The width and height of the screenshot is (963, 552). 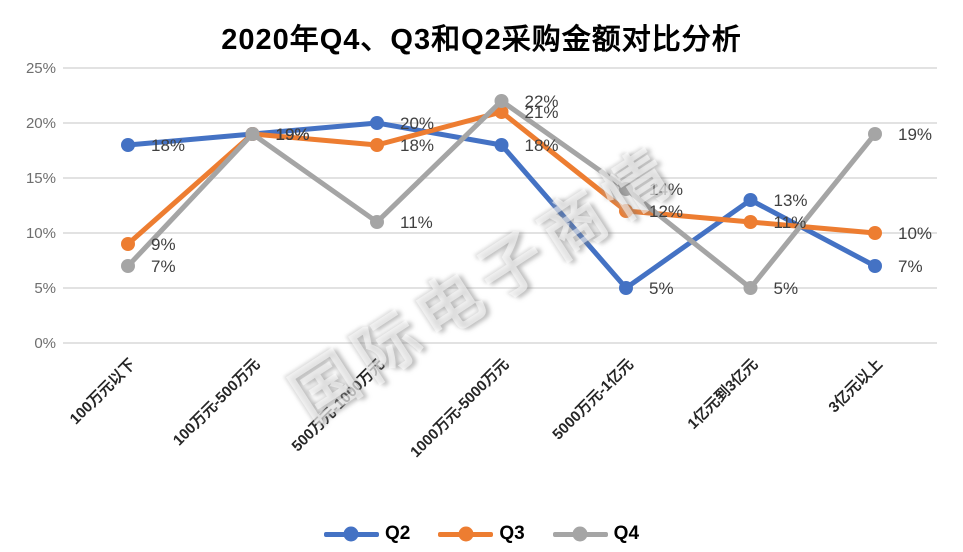 I want to click on data-label-q2: 20%, so click(x=417, y=123).